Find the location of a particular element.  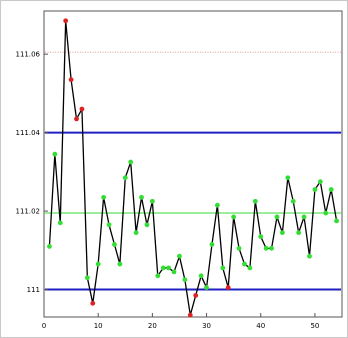

y-axis: 111 111.02 111.04 111.06 is located at coordinates (32, 172).